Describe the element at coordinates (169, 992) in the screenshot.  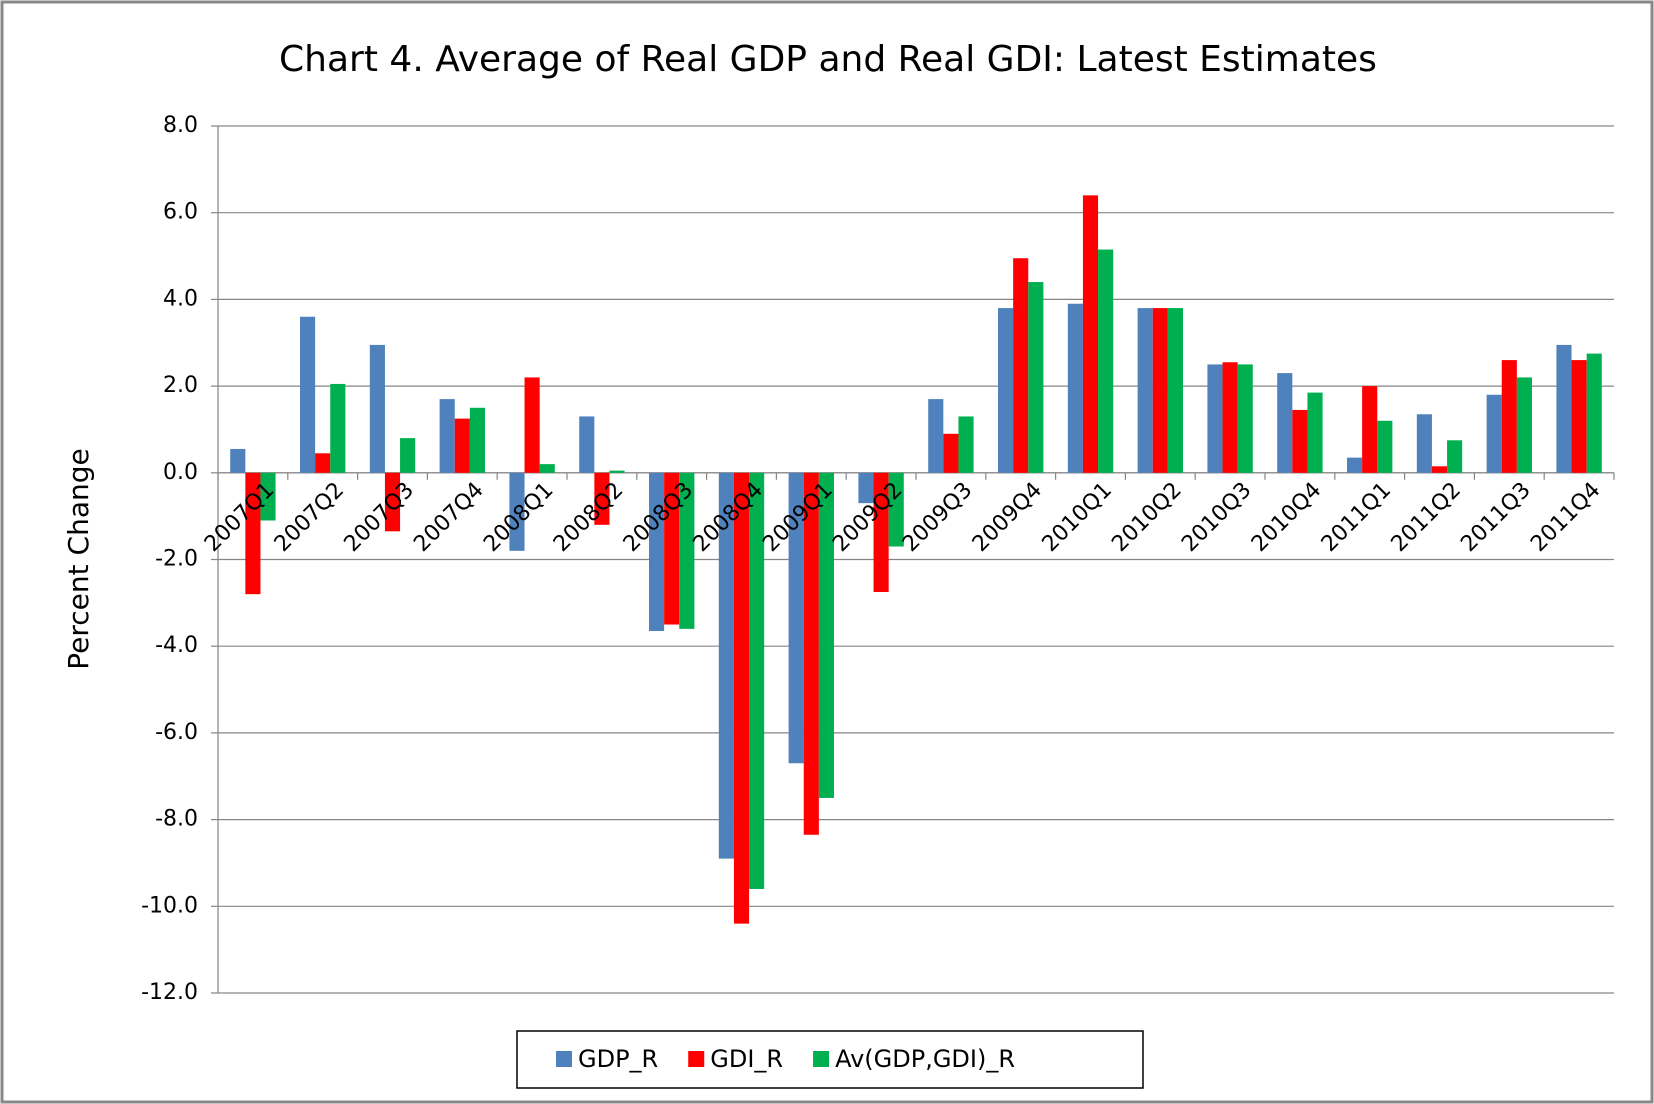
I see `y-tick-label: -12.0` at that location.